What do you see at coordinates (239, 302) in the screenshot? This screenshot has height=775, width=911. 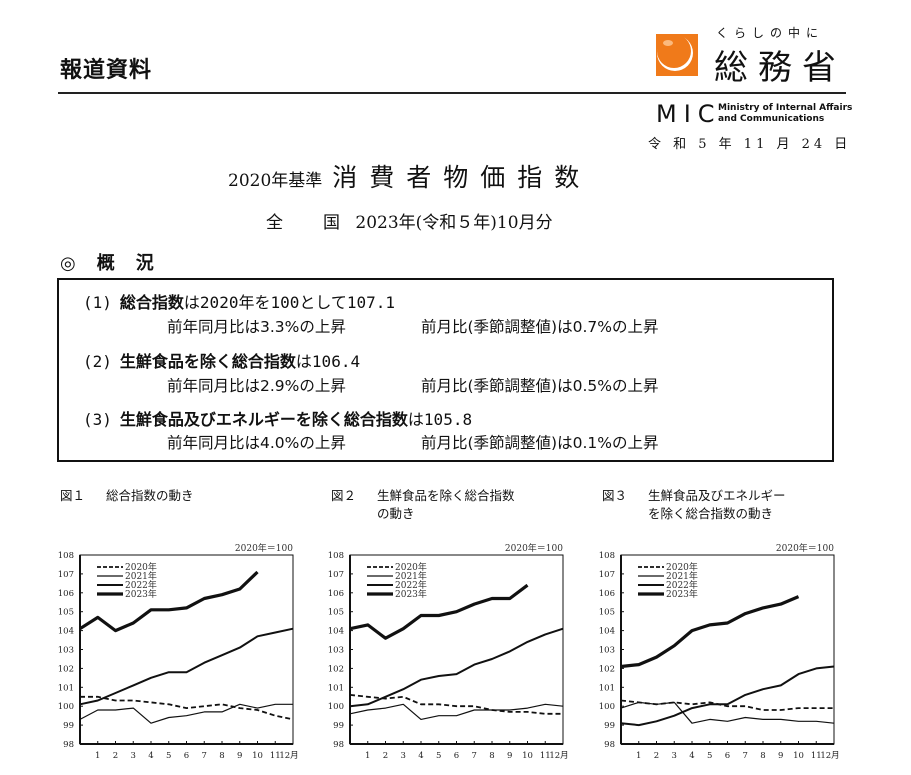 I see `summary-item-1: (1) 総合指数は2020年を100として107.1` at bounding box center [239, 302].